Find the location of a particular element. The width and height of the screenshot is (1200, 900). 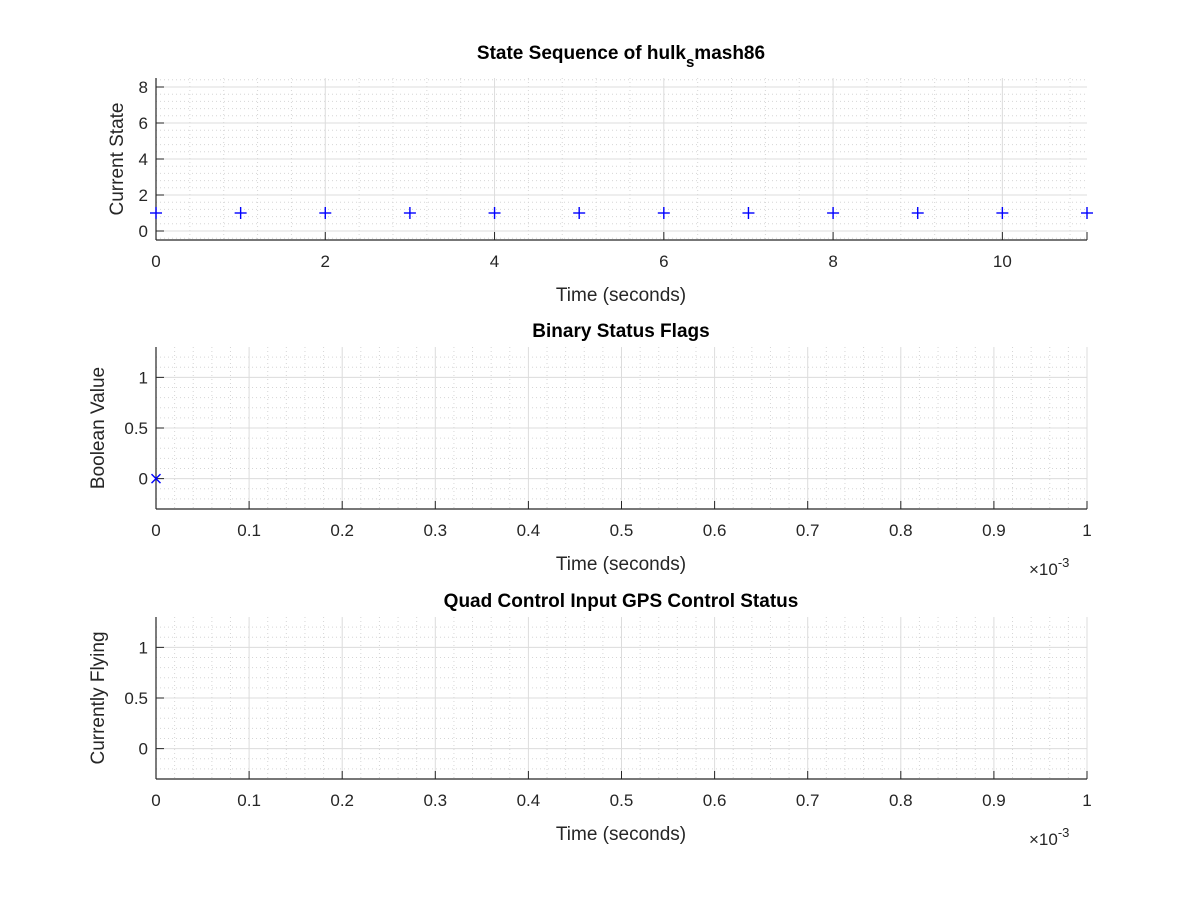

y-tick-label: 6 is located at coordinates (143, 123).